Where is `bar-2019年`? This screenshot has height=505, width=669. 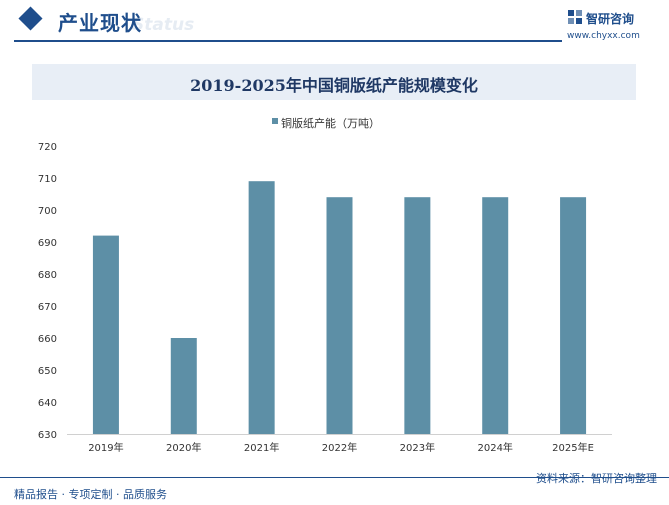 bar-2019年 is located at coordinates (105, 334).